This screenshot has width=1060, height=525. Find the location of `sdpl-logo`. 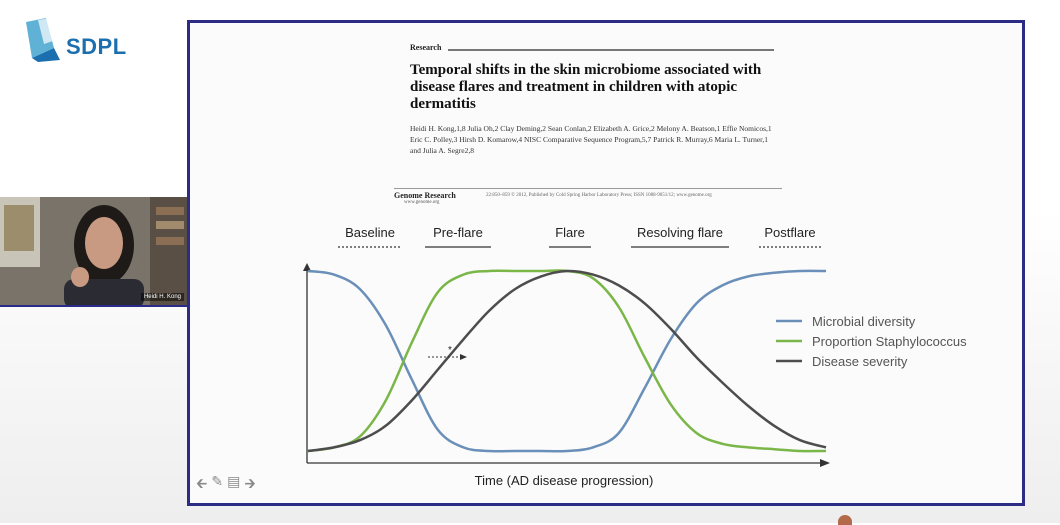

sdpl-logo is located at coordinates (79, 40).